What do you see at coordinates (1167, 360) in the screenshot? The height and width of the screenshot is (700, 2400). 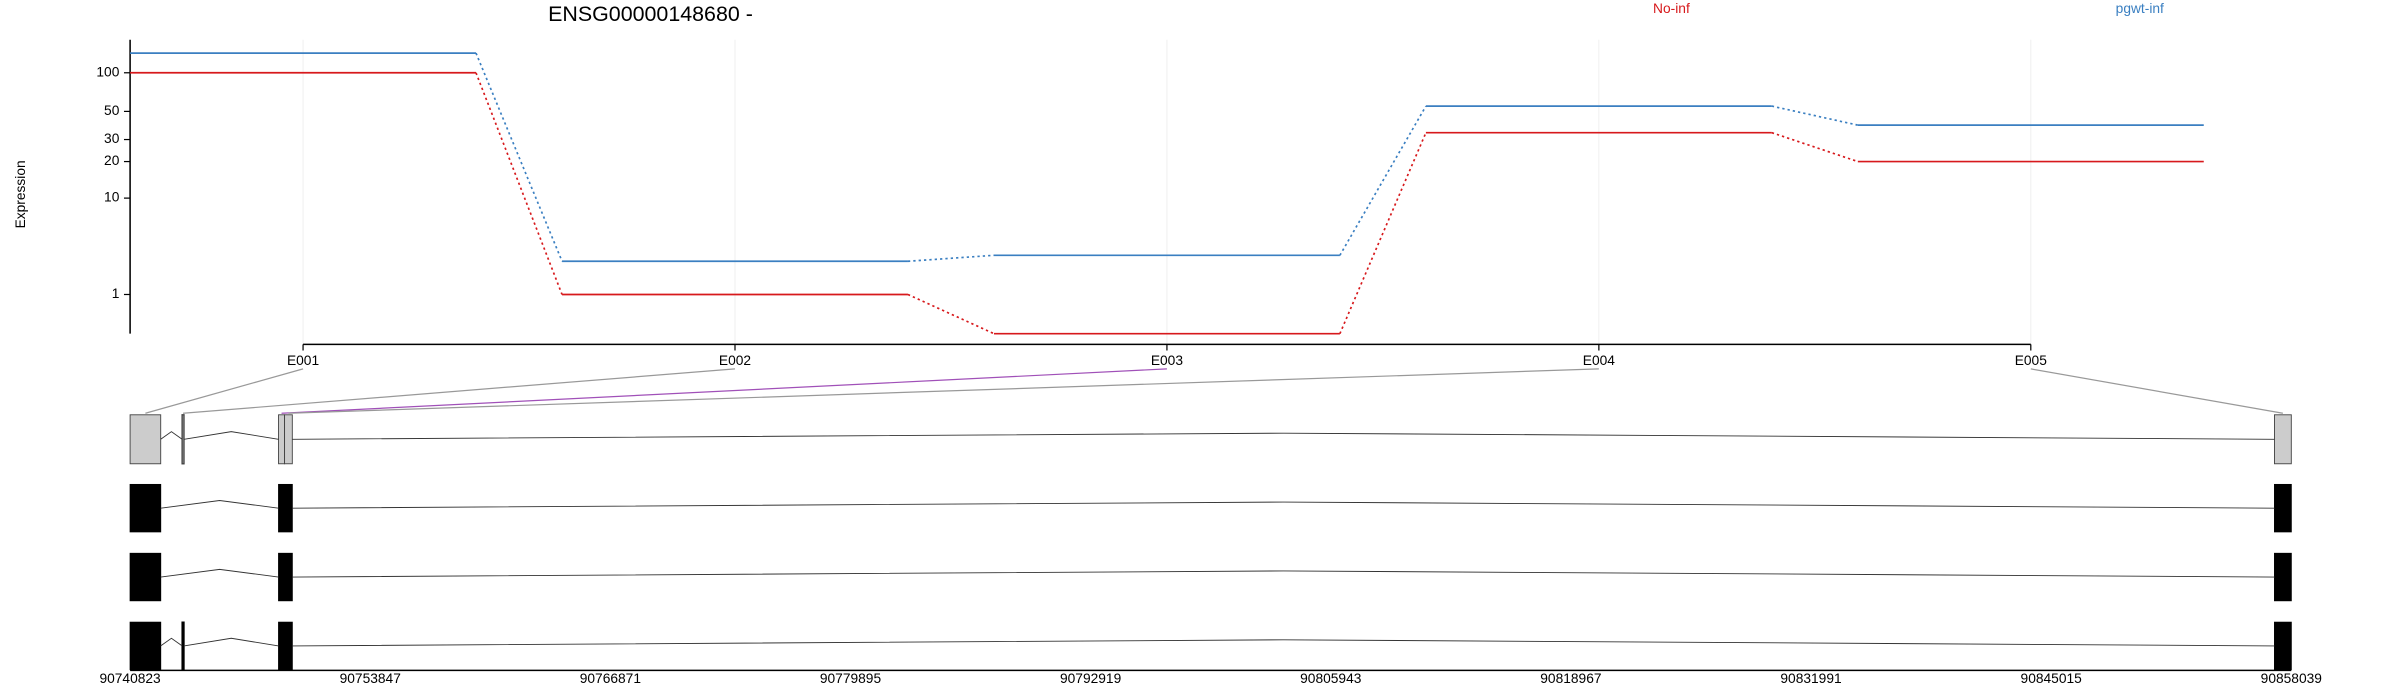 I see `x-tick-label: E003` at bounding box center [1167, 360].